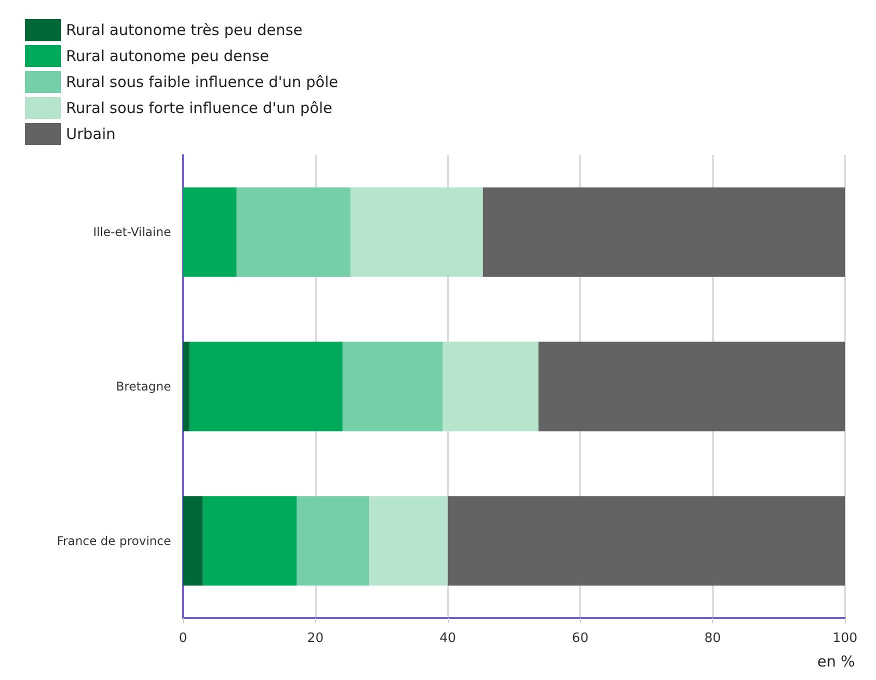 The width and height of the screenshot is (876, 680). What do you see at coordinates (315, 638) in the screenshot?
I see `x-tick-label: 20` at bounding box center [315, 638].